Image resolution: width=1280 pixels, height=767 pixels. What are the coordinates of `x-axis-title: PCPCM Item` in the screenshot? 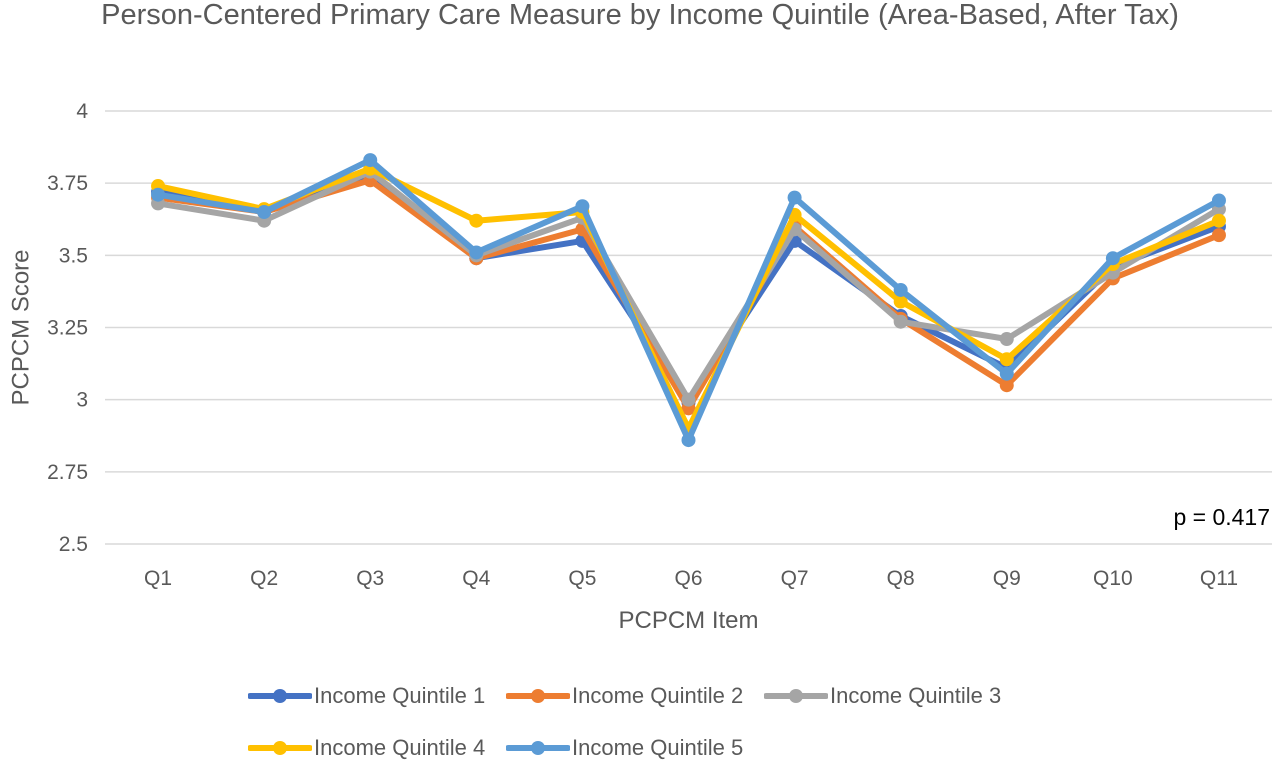 It's located at (688, 620).